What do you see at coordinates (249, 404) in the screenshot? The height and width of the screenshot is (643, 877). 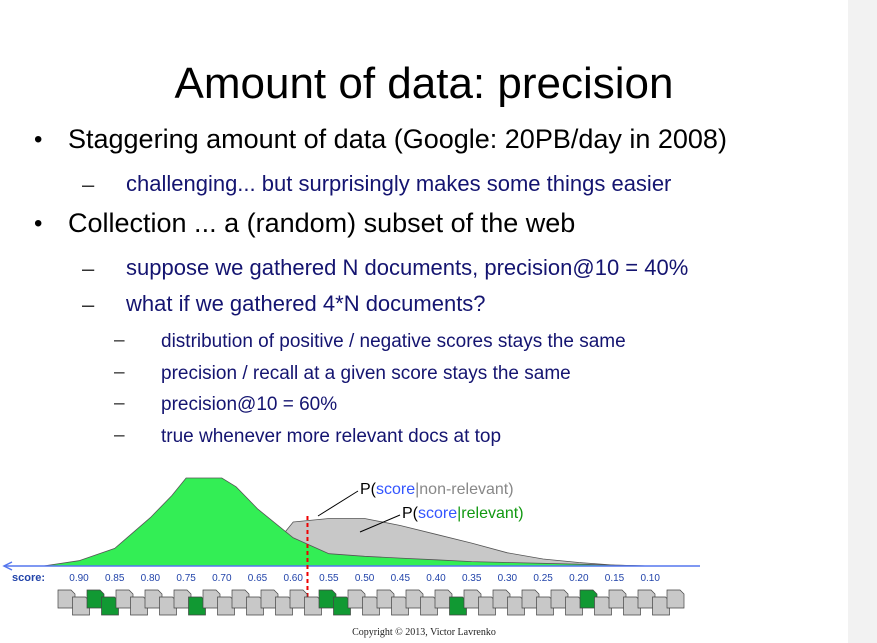 I see `sub-sub-bullet-item: precision@10 = 60%` at bounding box center [249, 404].